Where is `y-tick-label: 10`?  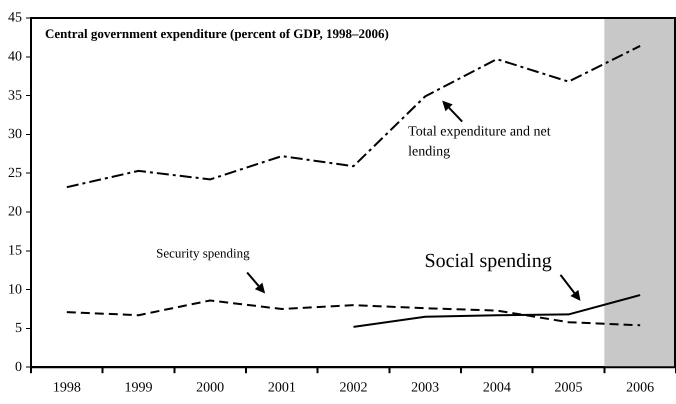
y-tick-label: 10 is located at coordinates (15, 290).